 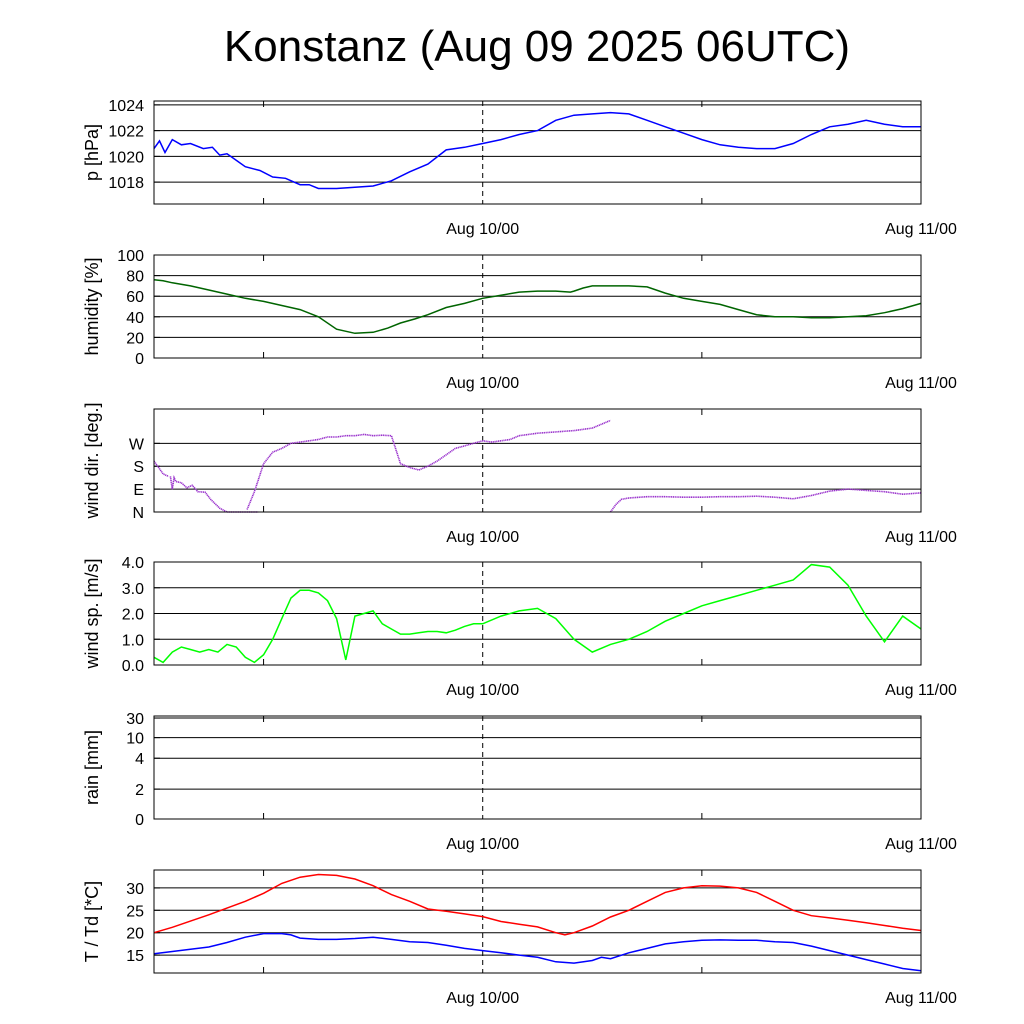 I want to click on panel-6-ytick-label: 30, so click(x=135, y=889).